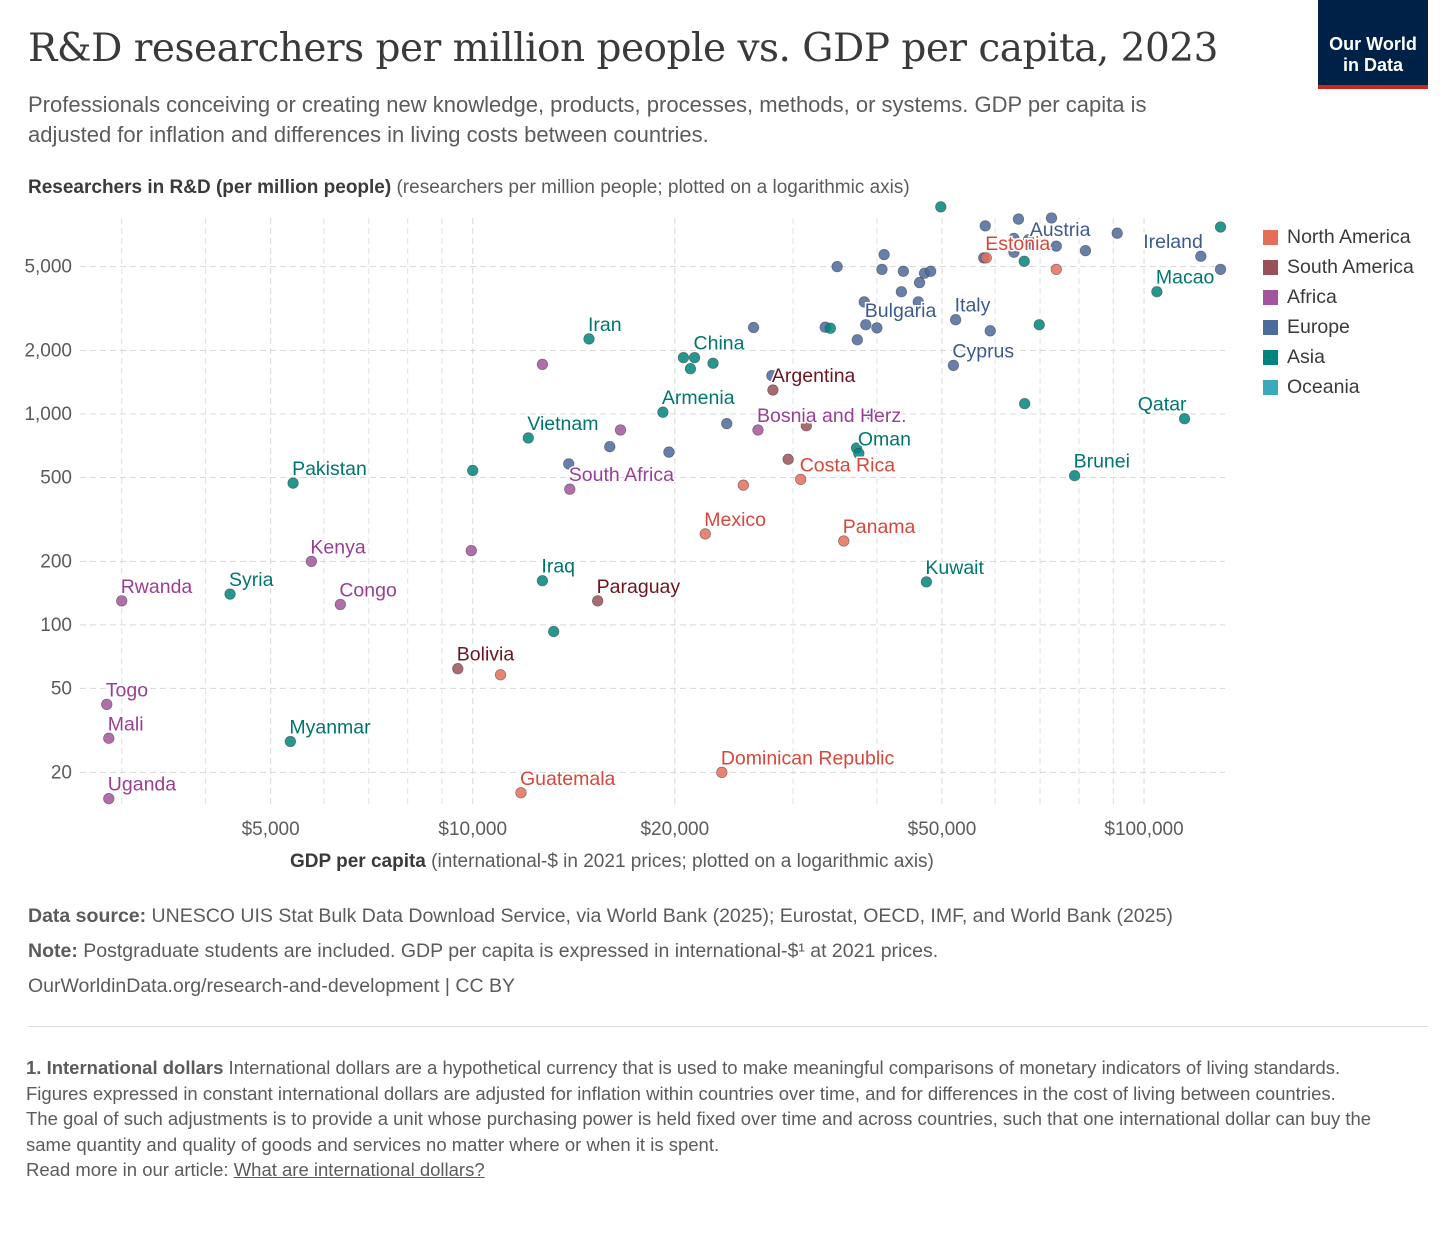 The height and width of the screenshot is (1260, 1456). I want to click on legend-item: Oceania, so click(1338, 387).